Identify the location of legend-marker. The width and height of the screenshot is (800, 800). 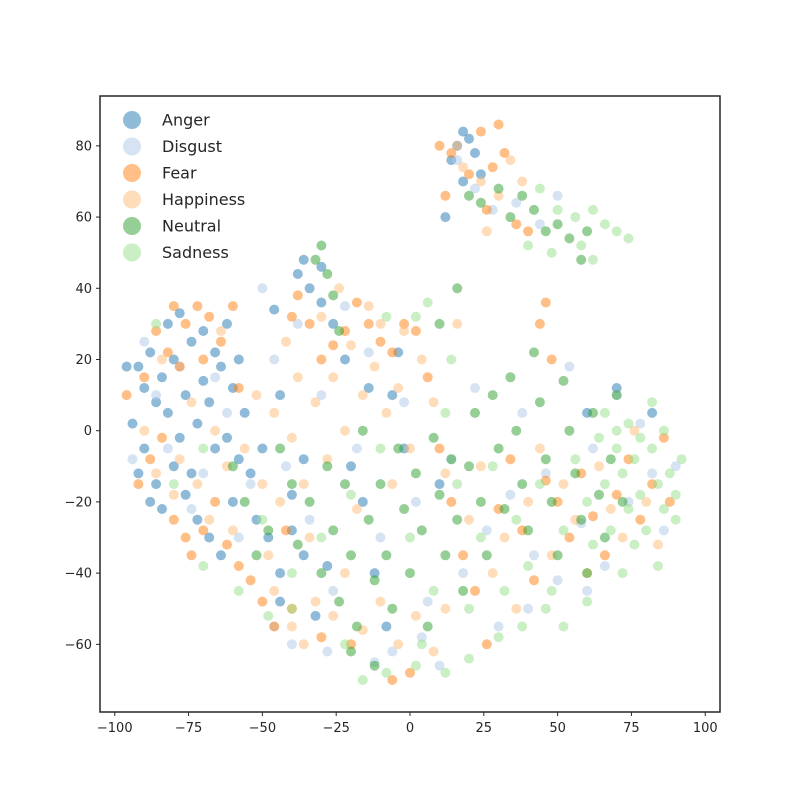
(132, 226).